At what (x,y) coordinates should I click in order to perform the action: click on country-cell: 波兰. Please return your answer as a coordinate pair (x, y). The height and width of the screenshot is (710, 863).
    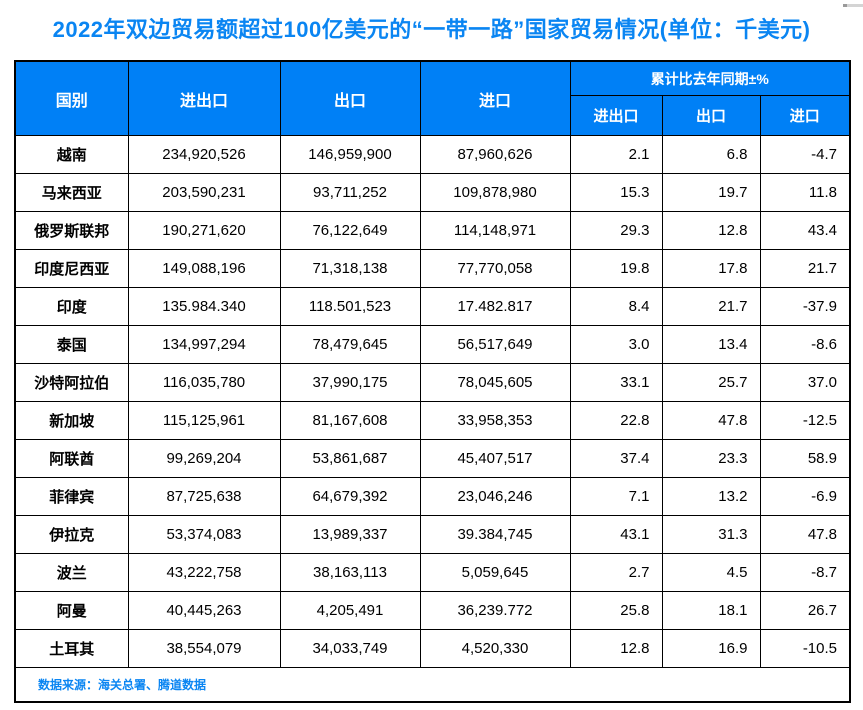
    Looking at the image, I should click on (71, 572).